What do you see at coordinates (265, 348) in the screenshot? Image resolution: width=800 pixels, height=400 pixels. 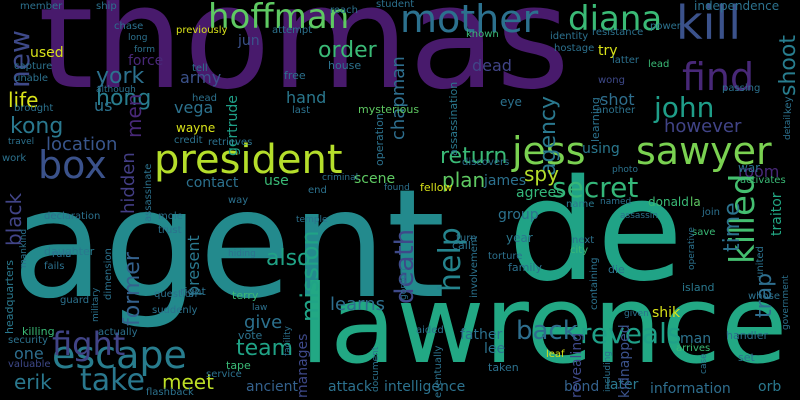 I see `word-team: team` at bounding box center [265, 348].